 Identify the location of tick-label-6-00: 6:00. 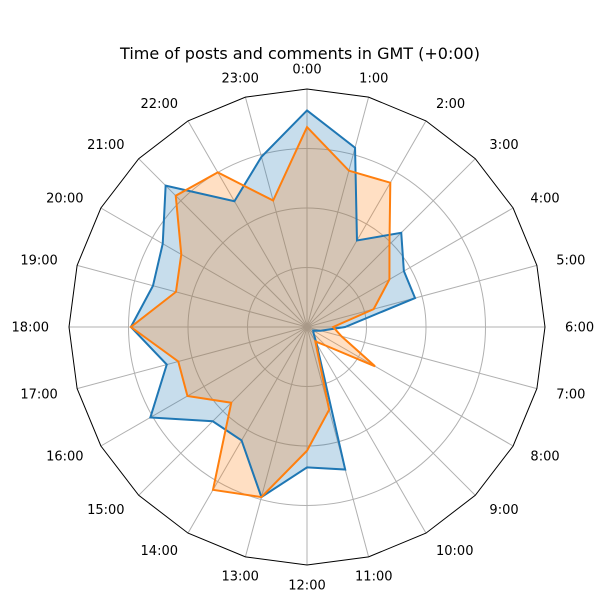
(579, 328).